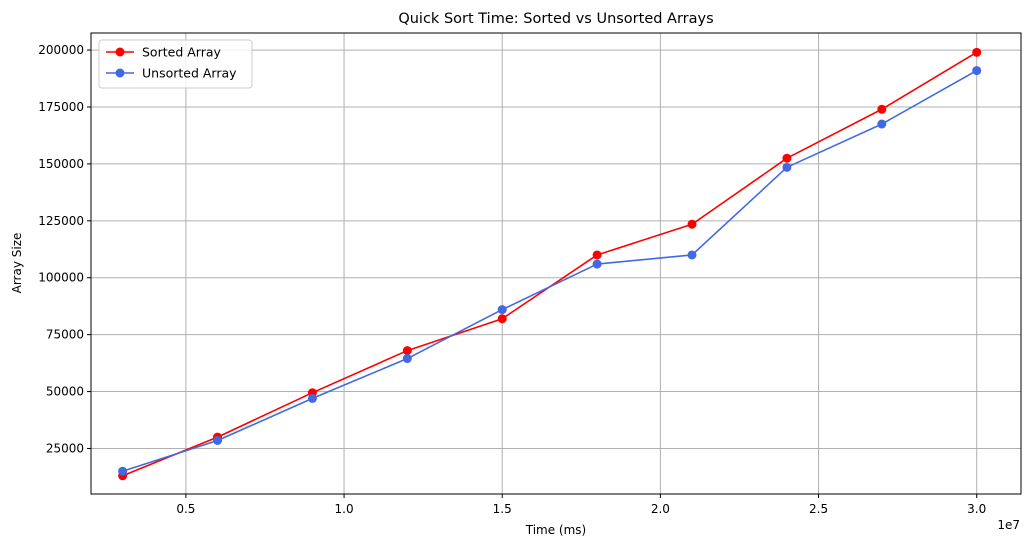 Image resolution: width=1031 pixels, height=547 pixels. What do you see at coordinates (61, 50) in the screenshot?
I see `y-tick-label: 200000` at bounding box center [61, 50].